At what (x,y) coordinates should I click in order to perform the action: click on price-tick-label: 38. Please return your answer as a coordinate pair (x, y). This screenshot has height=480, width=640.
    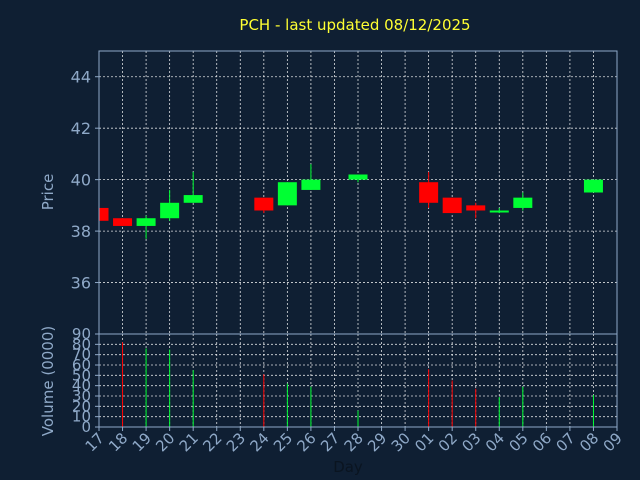
    Looking at the image, I should click on (81, 231).